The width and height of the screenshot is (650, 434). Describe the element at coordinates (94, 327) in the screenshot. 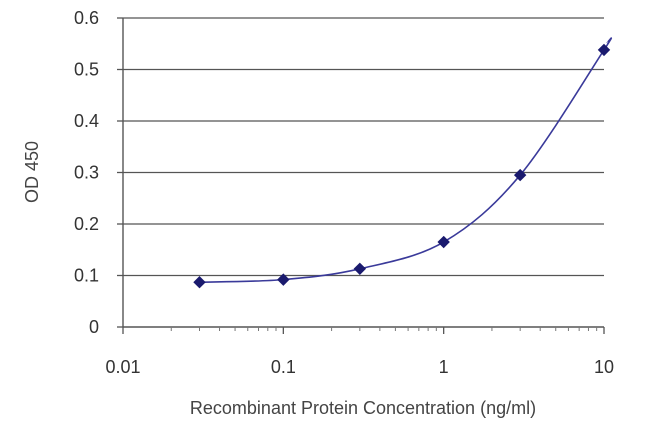

I see `y-tick-label: 0` at that location.